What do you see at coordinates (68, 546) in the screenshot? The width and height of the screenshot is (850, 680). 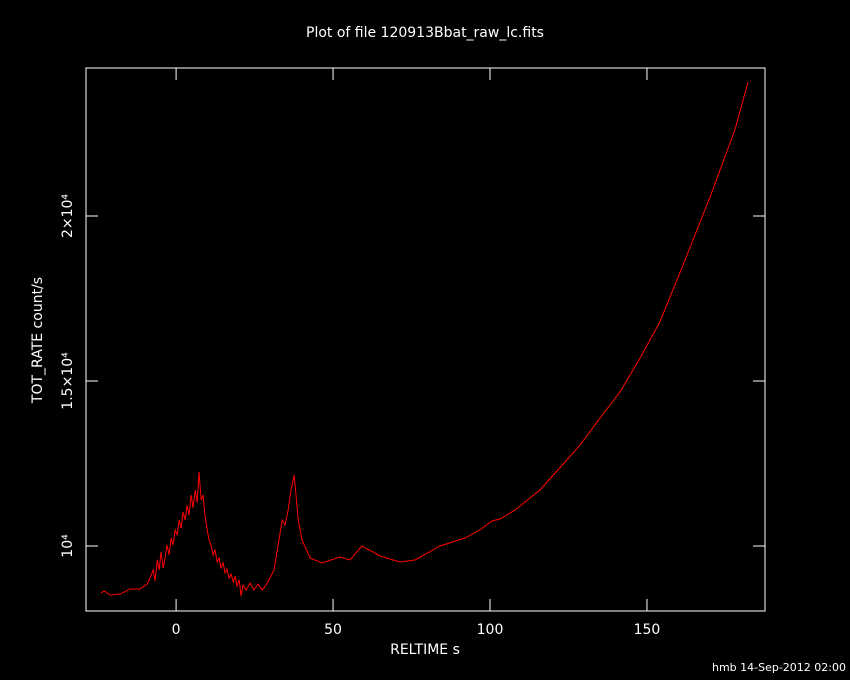 I see `y-tick-label: 10⁴` at bounding box center [68, 546].